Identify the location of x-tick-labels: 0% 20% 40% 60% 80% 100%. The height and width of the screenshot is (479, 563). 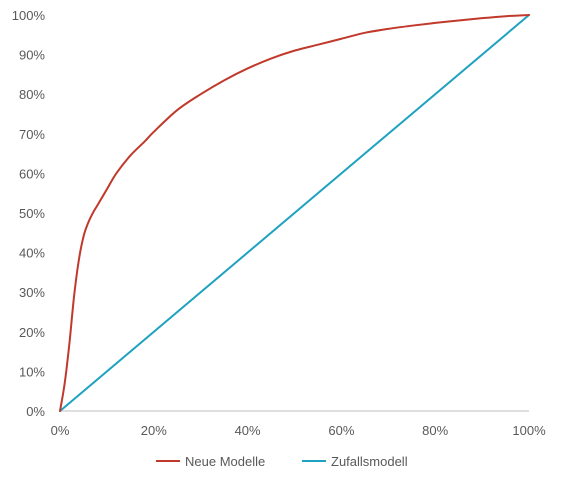
(298, 430).